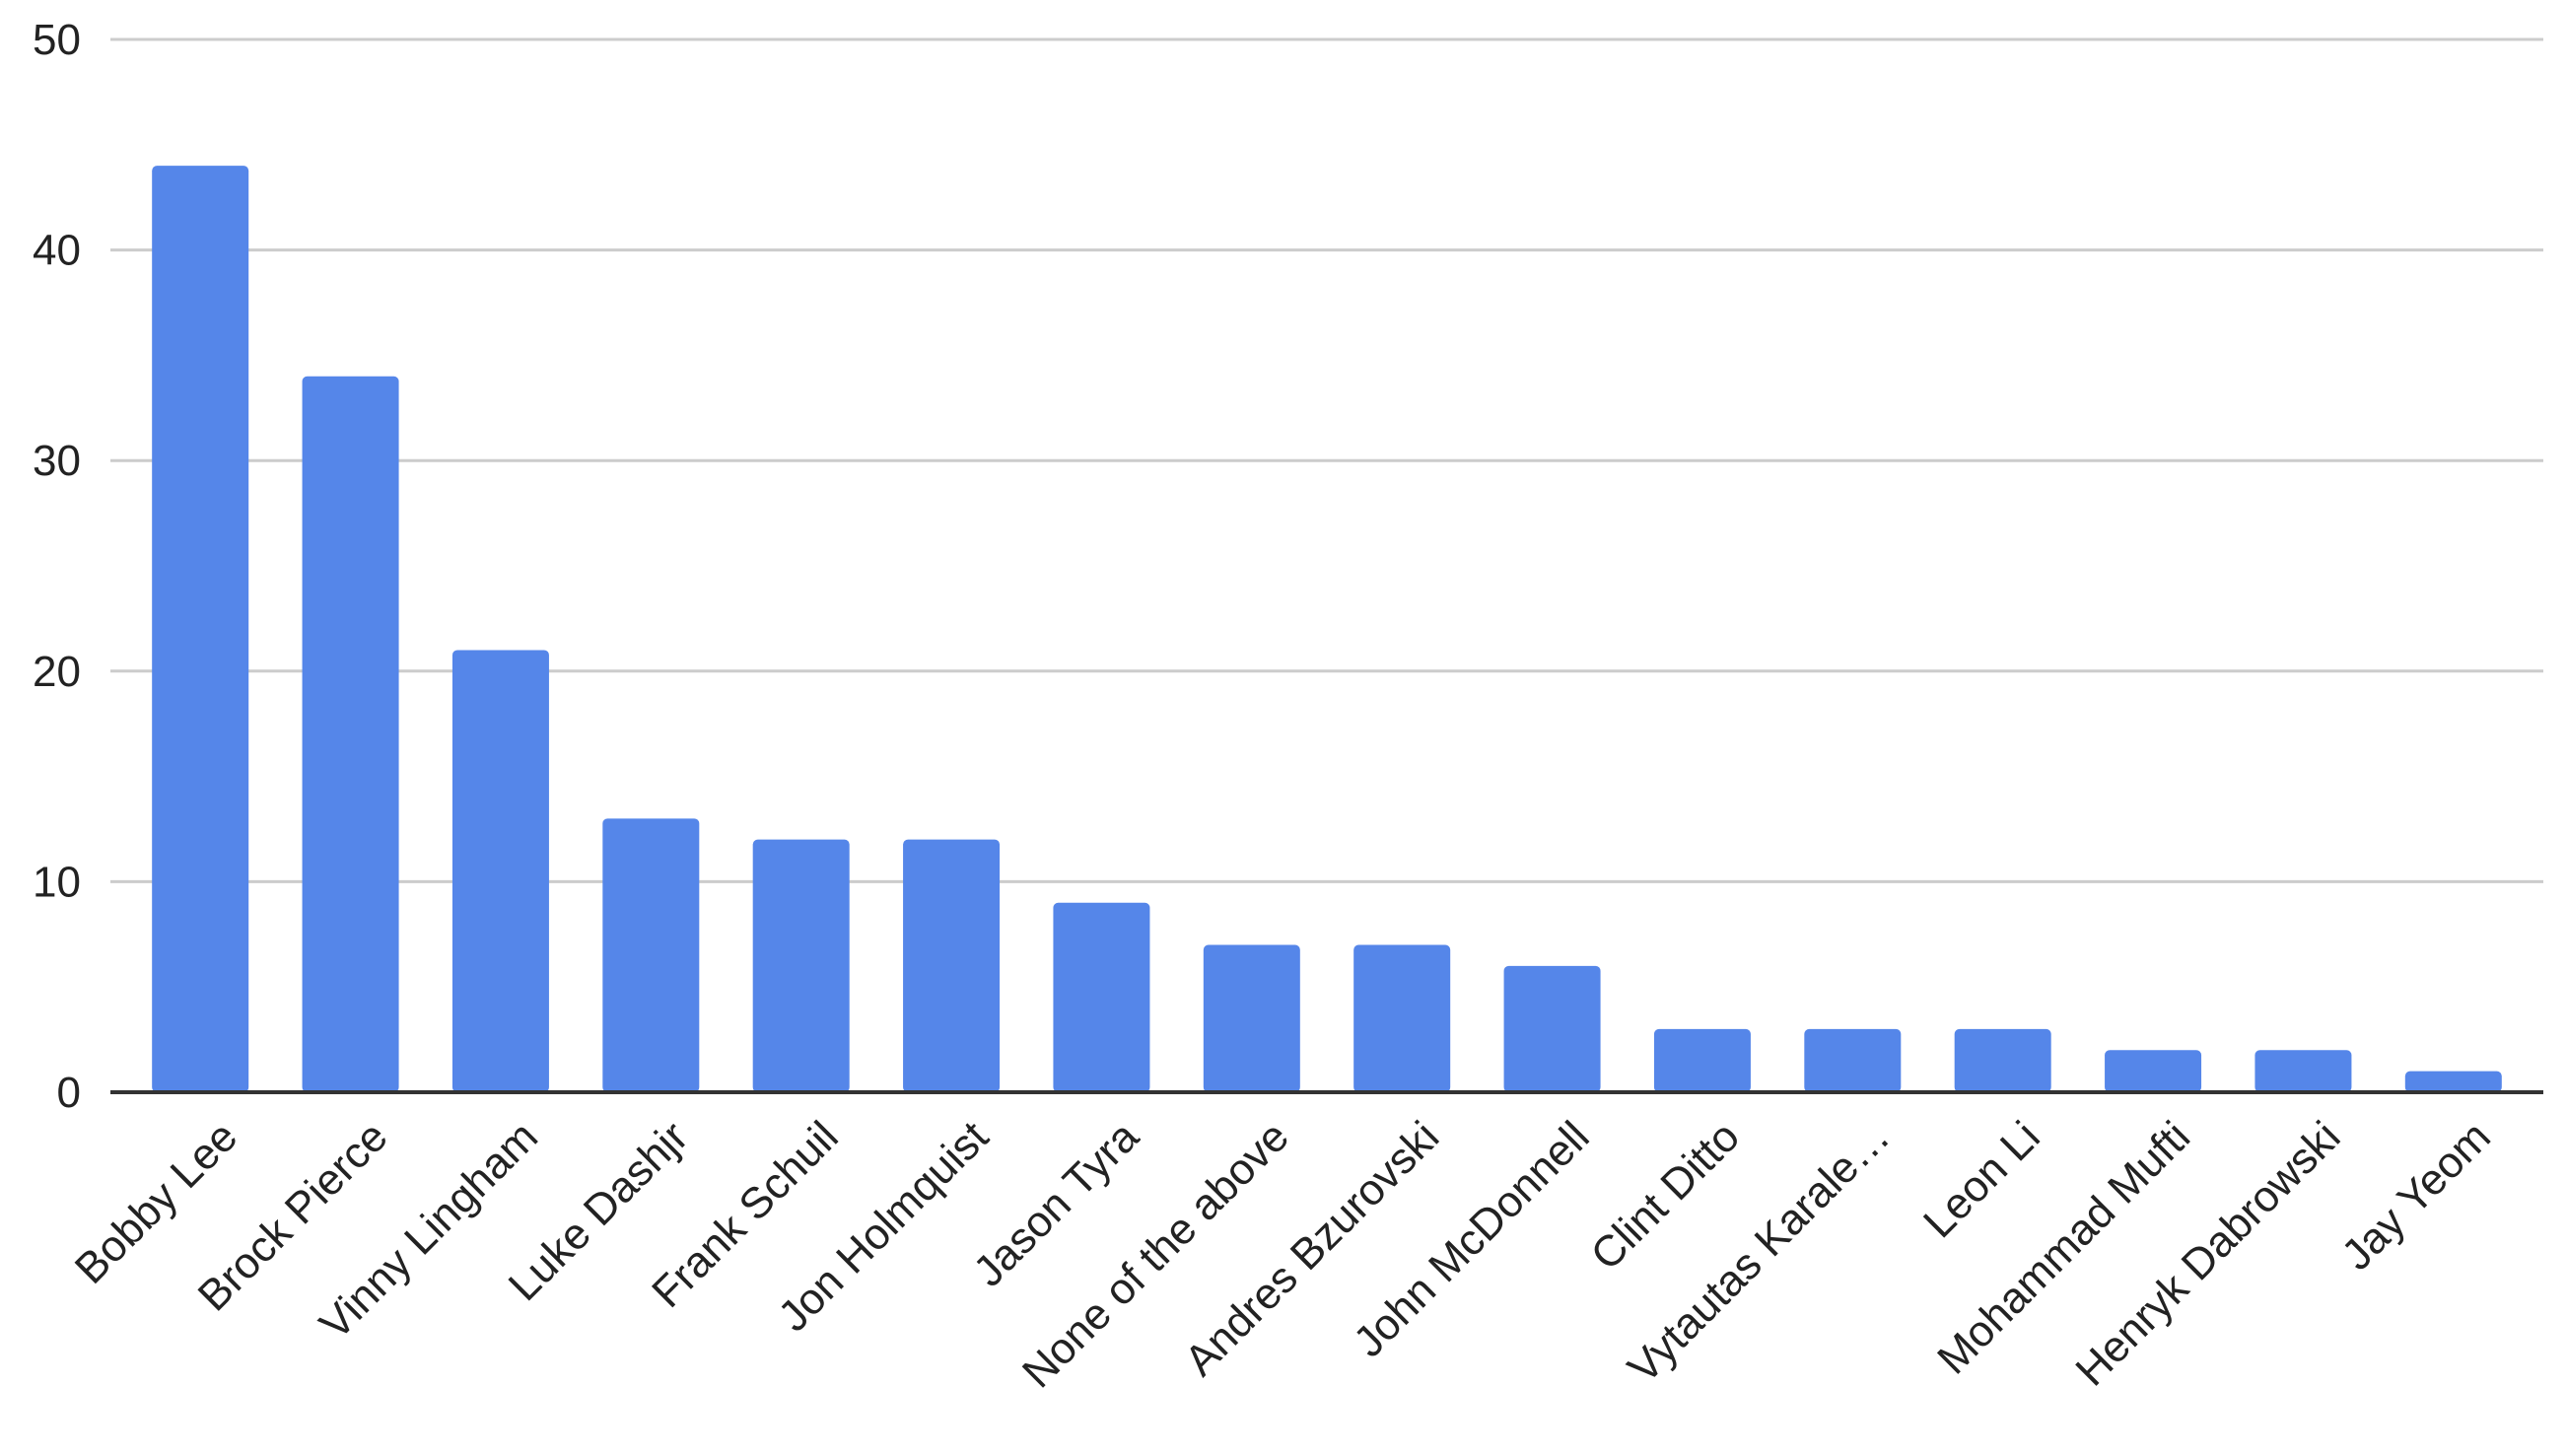  What do you see at coordinates (2416, 1196) in the screenshot?
I see `x-category-label: Jay Yeom` at bounding box center [2416, 1196].